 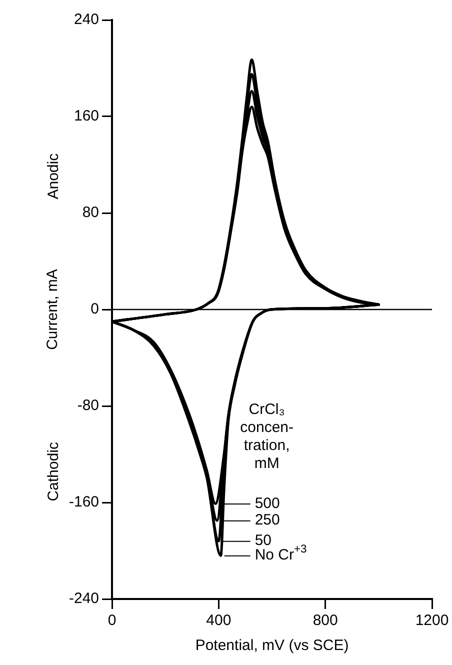 What do you see at coordinates (84, 502) in the screenshot?
I see `y-tick-label: -160` at bounding box center [84, 502].